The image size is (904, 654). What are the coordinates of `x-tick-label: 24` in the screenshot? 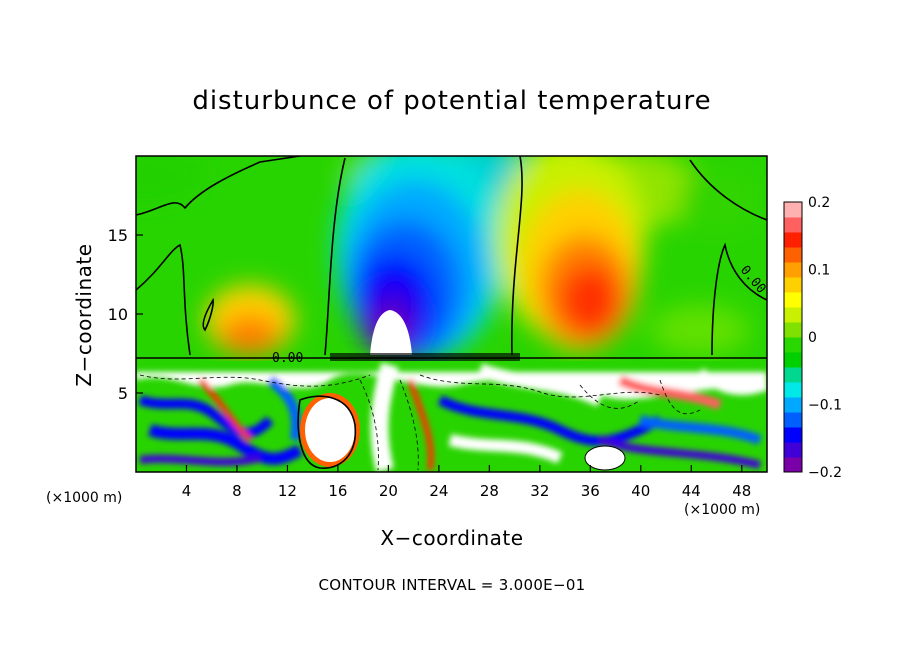 It's located at (438, 491).